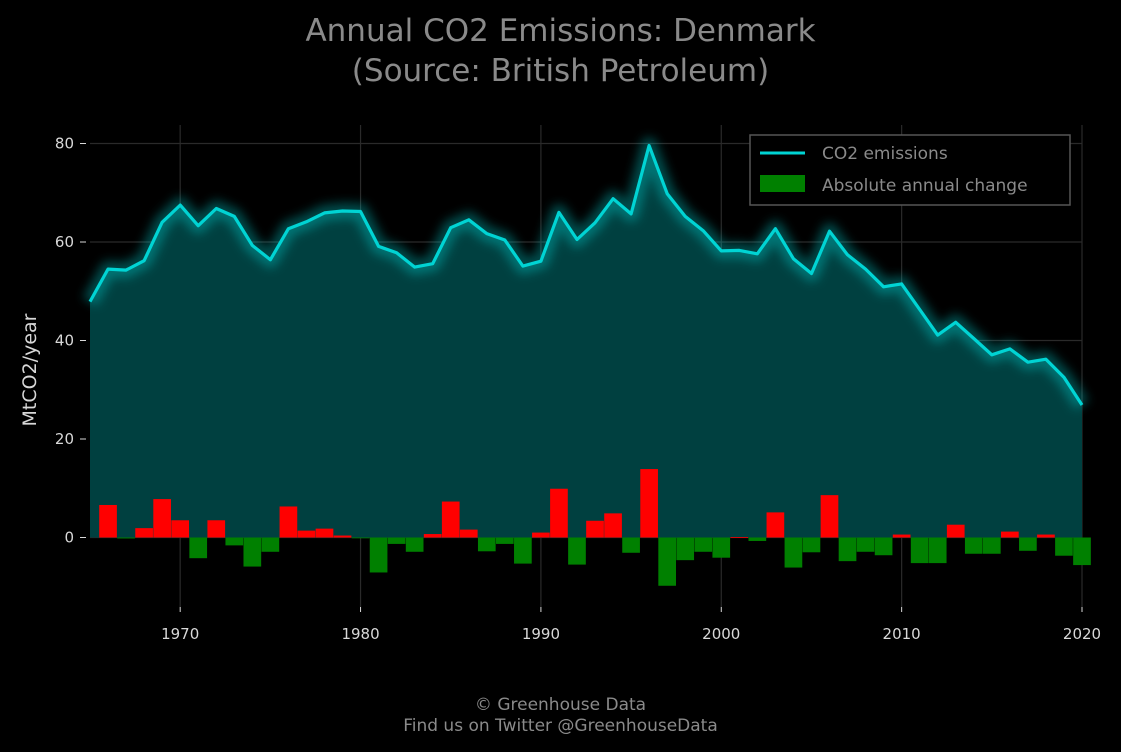  What do you see at coordinates (560, 726) in the screenshot?
I see `footer-twitter: Find us on Twitter @GreenhouseData` at bounding box center [560, 726].